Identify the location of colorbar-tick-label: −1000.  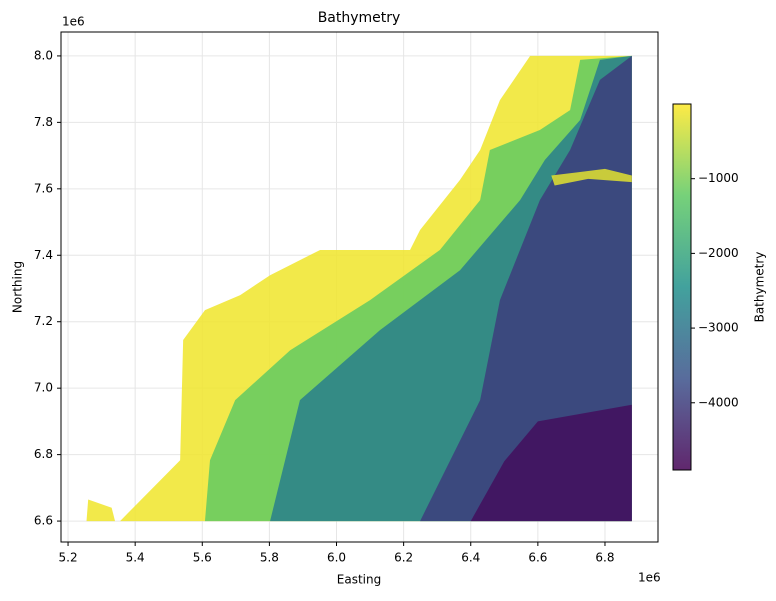
(718, 178).